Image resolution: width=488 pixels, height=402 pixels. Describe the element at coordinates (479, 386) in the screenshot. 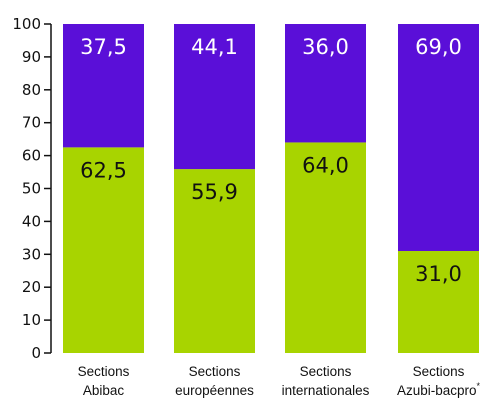

I see `footnote-marker: *` at that location.